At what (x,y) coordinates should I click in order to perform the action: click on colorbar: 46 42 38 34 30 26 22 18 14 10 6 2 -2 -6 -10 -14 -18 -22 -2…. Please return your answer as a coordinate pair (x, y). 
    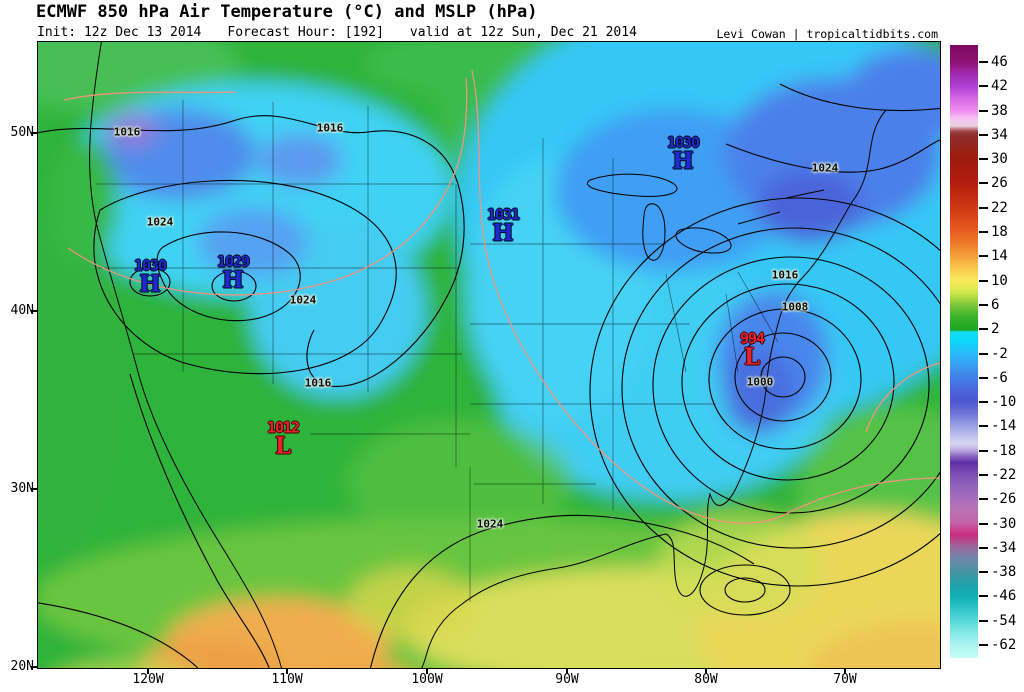
    Looking at the image, I should click on (987, 357).